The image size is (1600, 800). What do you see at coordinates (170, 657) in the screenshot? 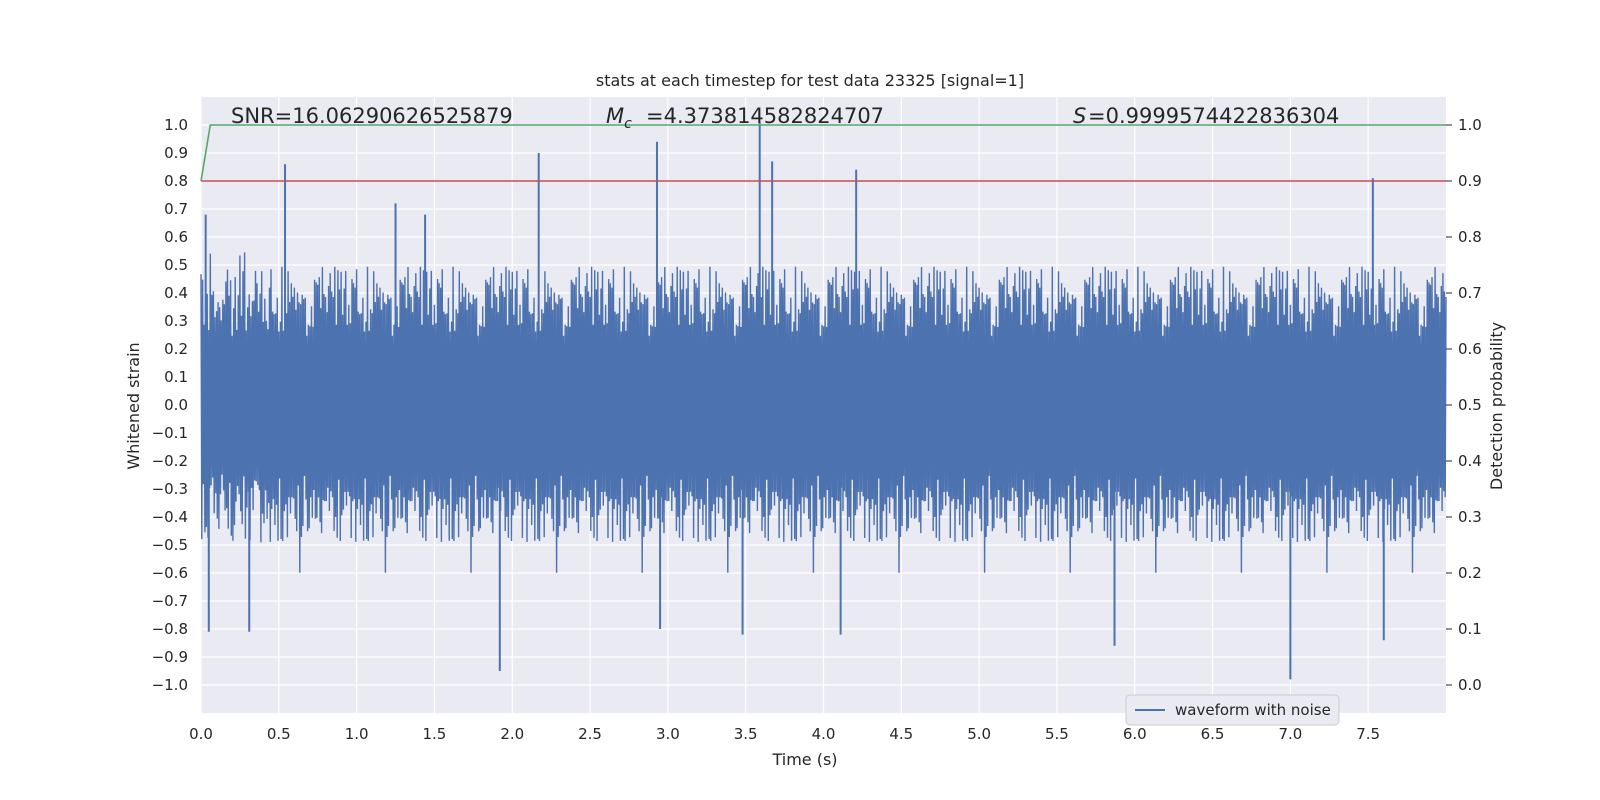
I see `y-tick-label: −0.9` at bounding box center [170, 657].